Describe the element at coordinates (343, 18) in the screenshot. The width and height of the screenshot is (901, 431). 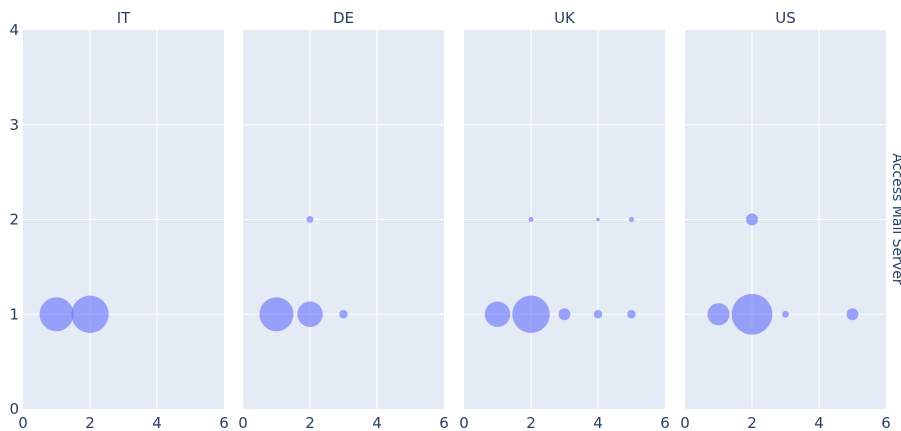
I see `panel-title: DE` at that location.